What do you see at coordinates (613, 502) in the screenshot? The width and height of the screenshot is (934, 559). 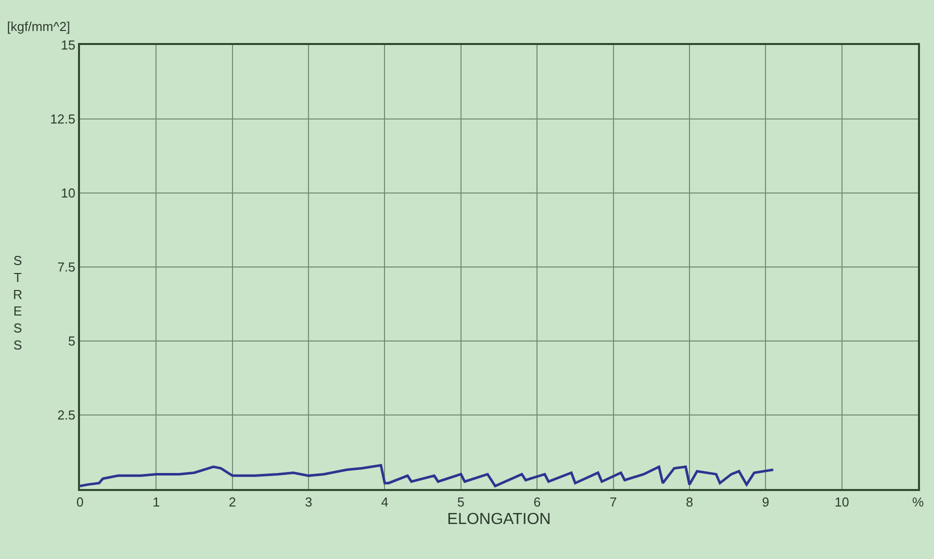 I see `x-tick-label: 7` at bounding box center [613, 502].